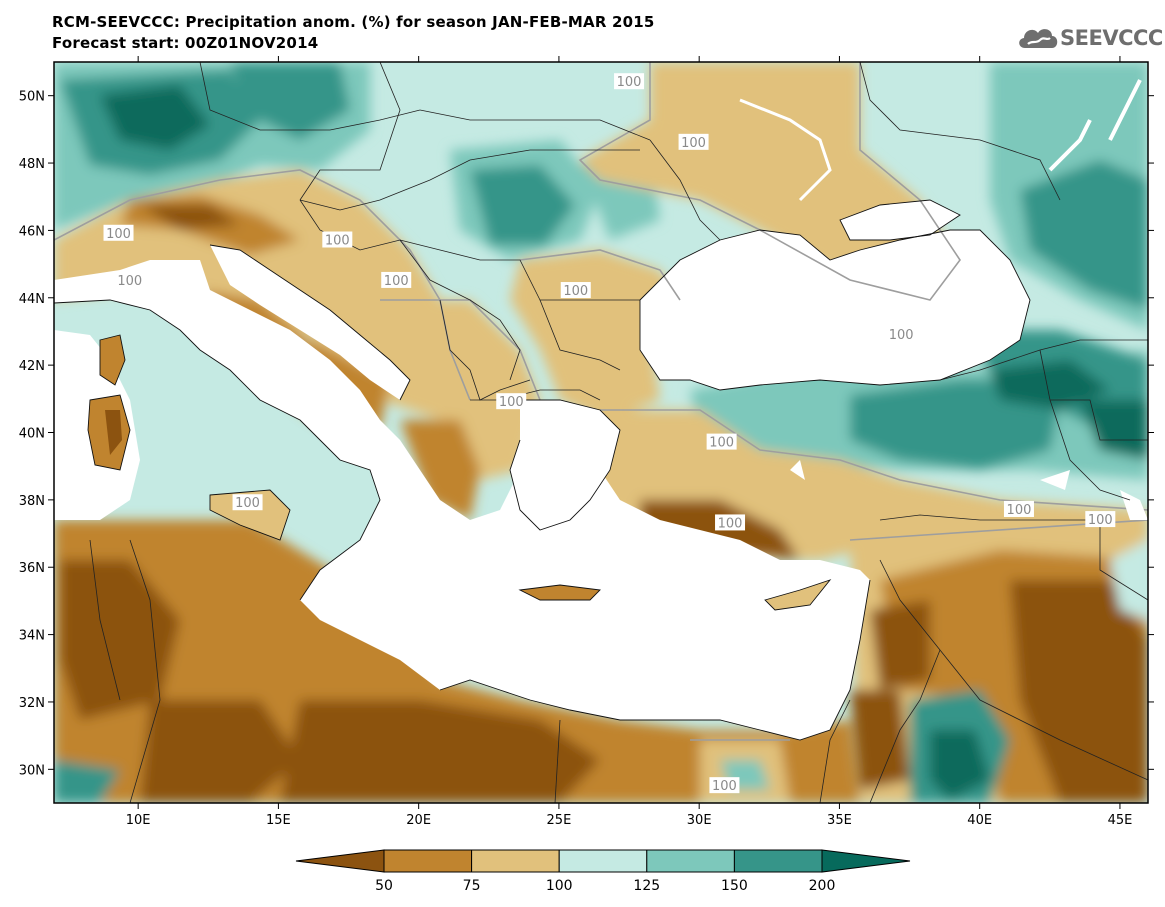  I want to click on colorbar: 50 75 100 125 150 200, so click(603, 871).